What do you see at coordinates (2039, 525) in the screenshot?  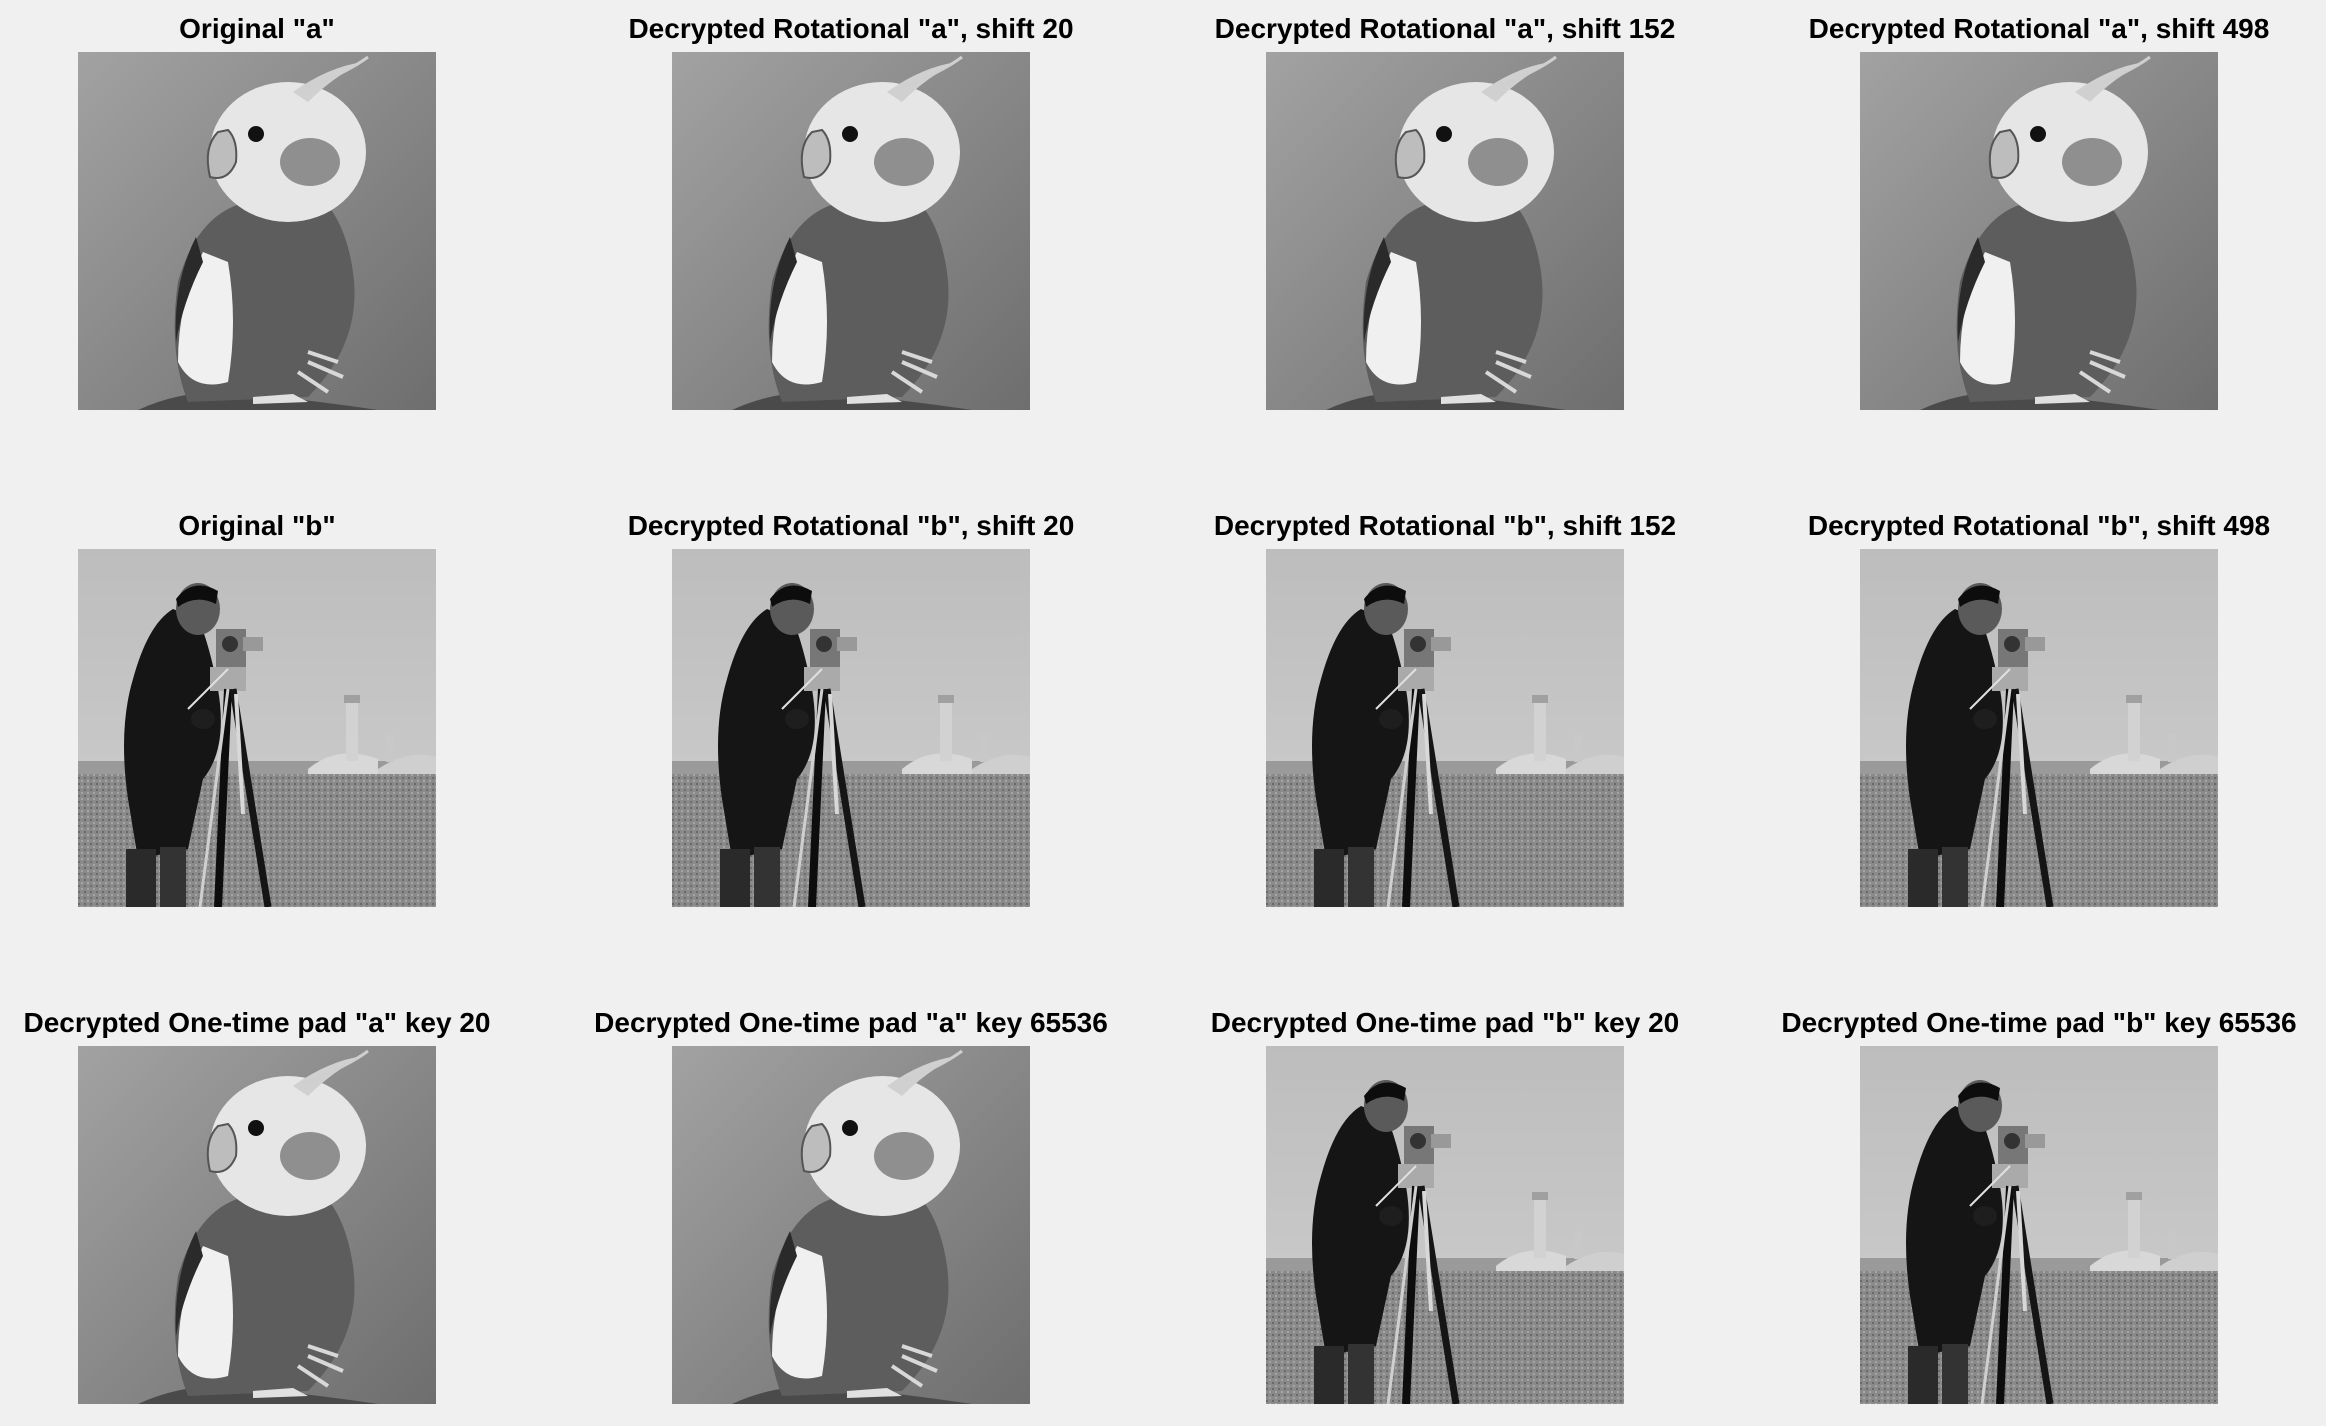 I see `subplot-title: Decrypted Rotational "b", shift 498` at bounding box center [2039, 525].